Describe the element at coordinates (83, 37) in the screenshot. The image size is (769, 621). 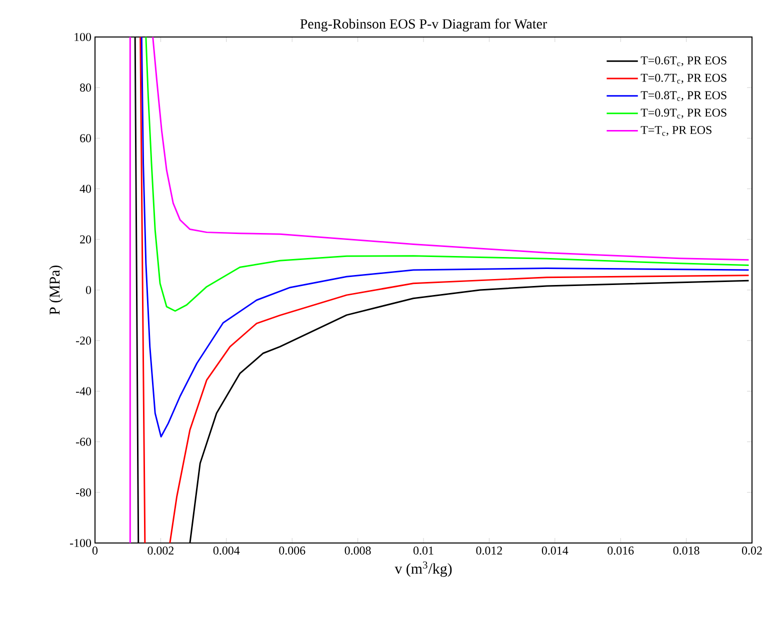
I see `y-tick-label: 100` at that location.